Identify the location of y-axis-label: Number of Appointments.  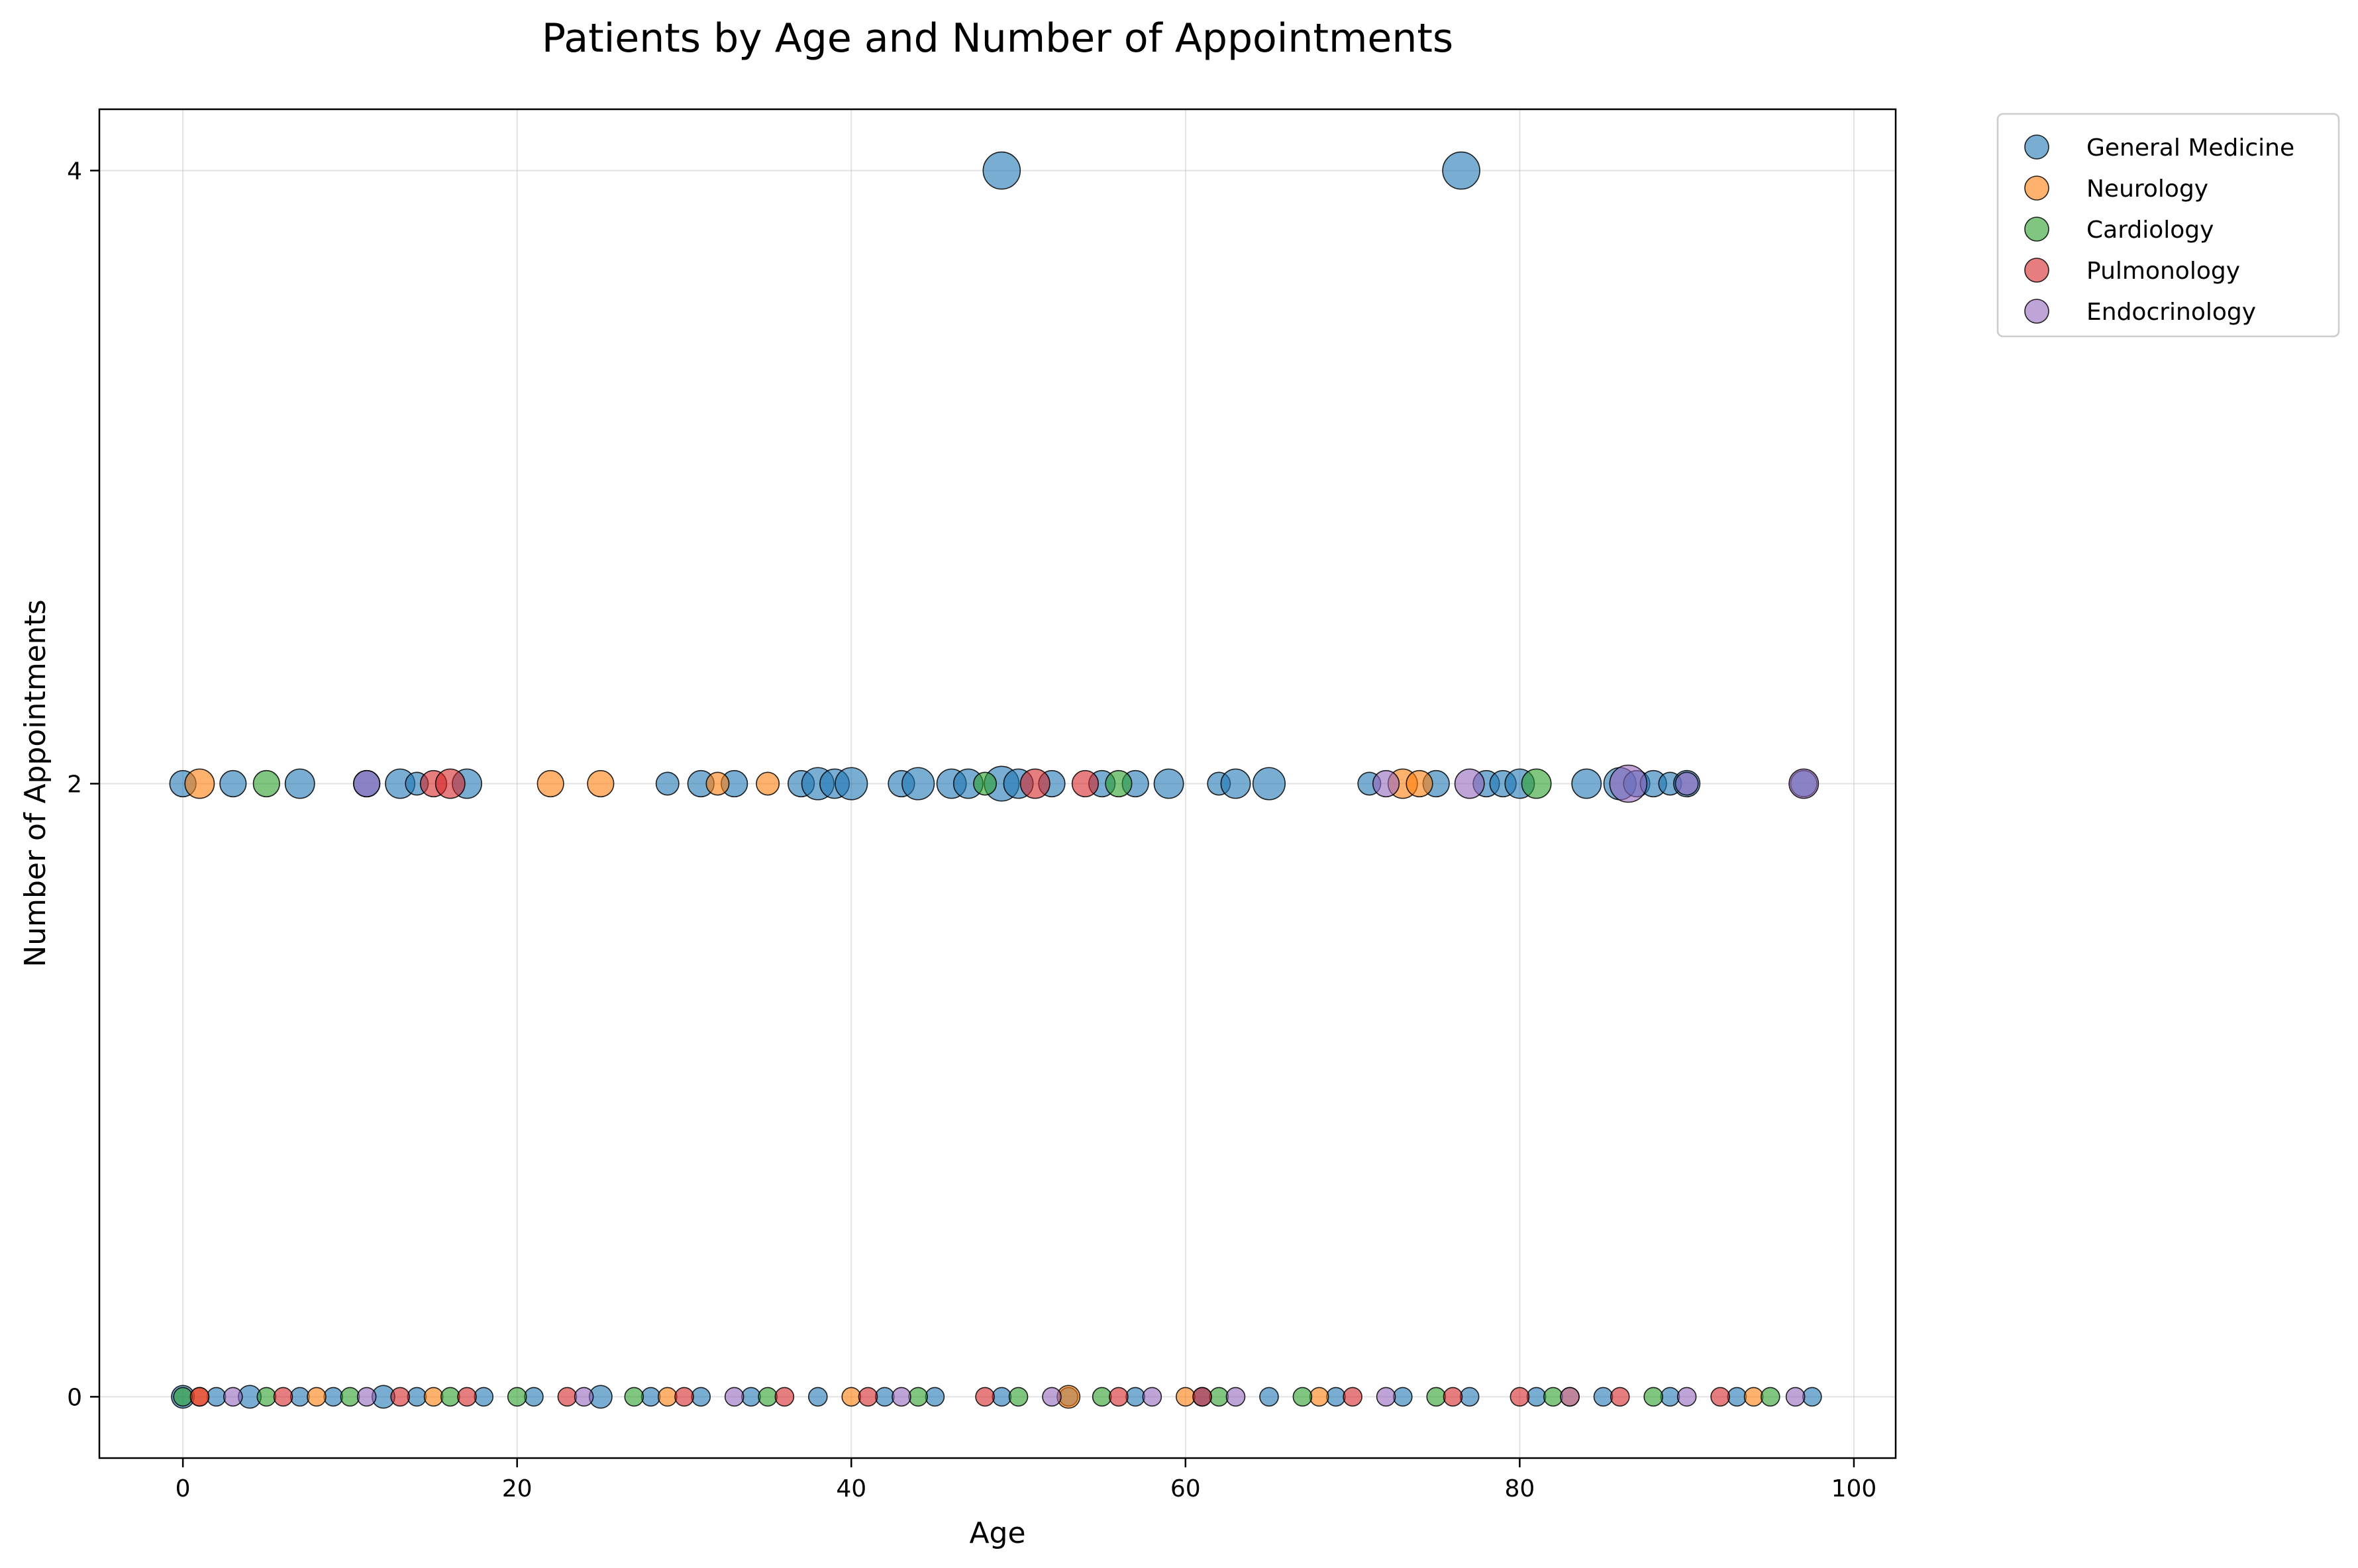
(35, 783).